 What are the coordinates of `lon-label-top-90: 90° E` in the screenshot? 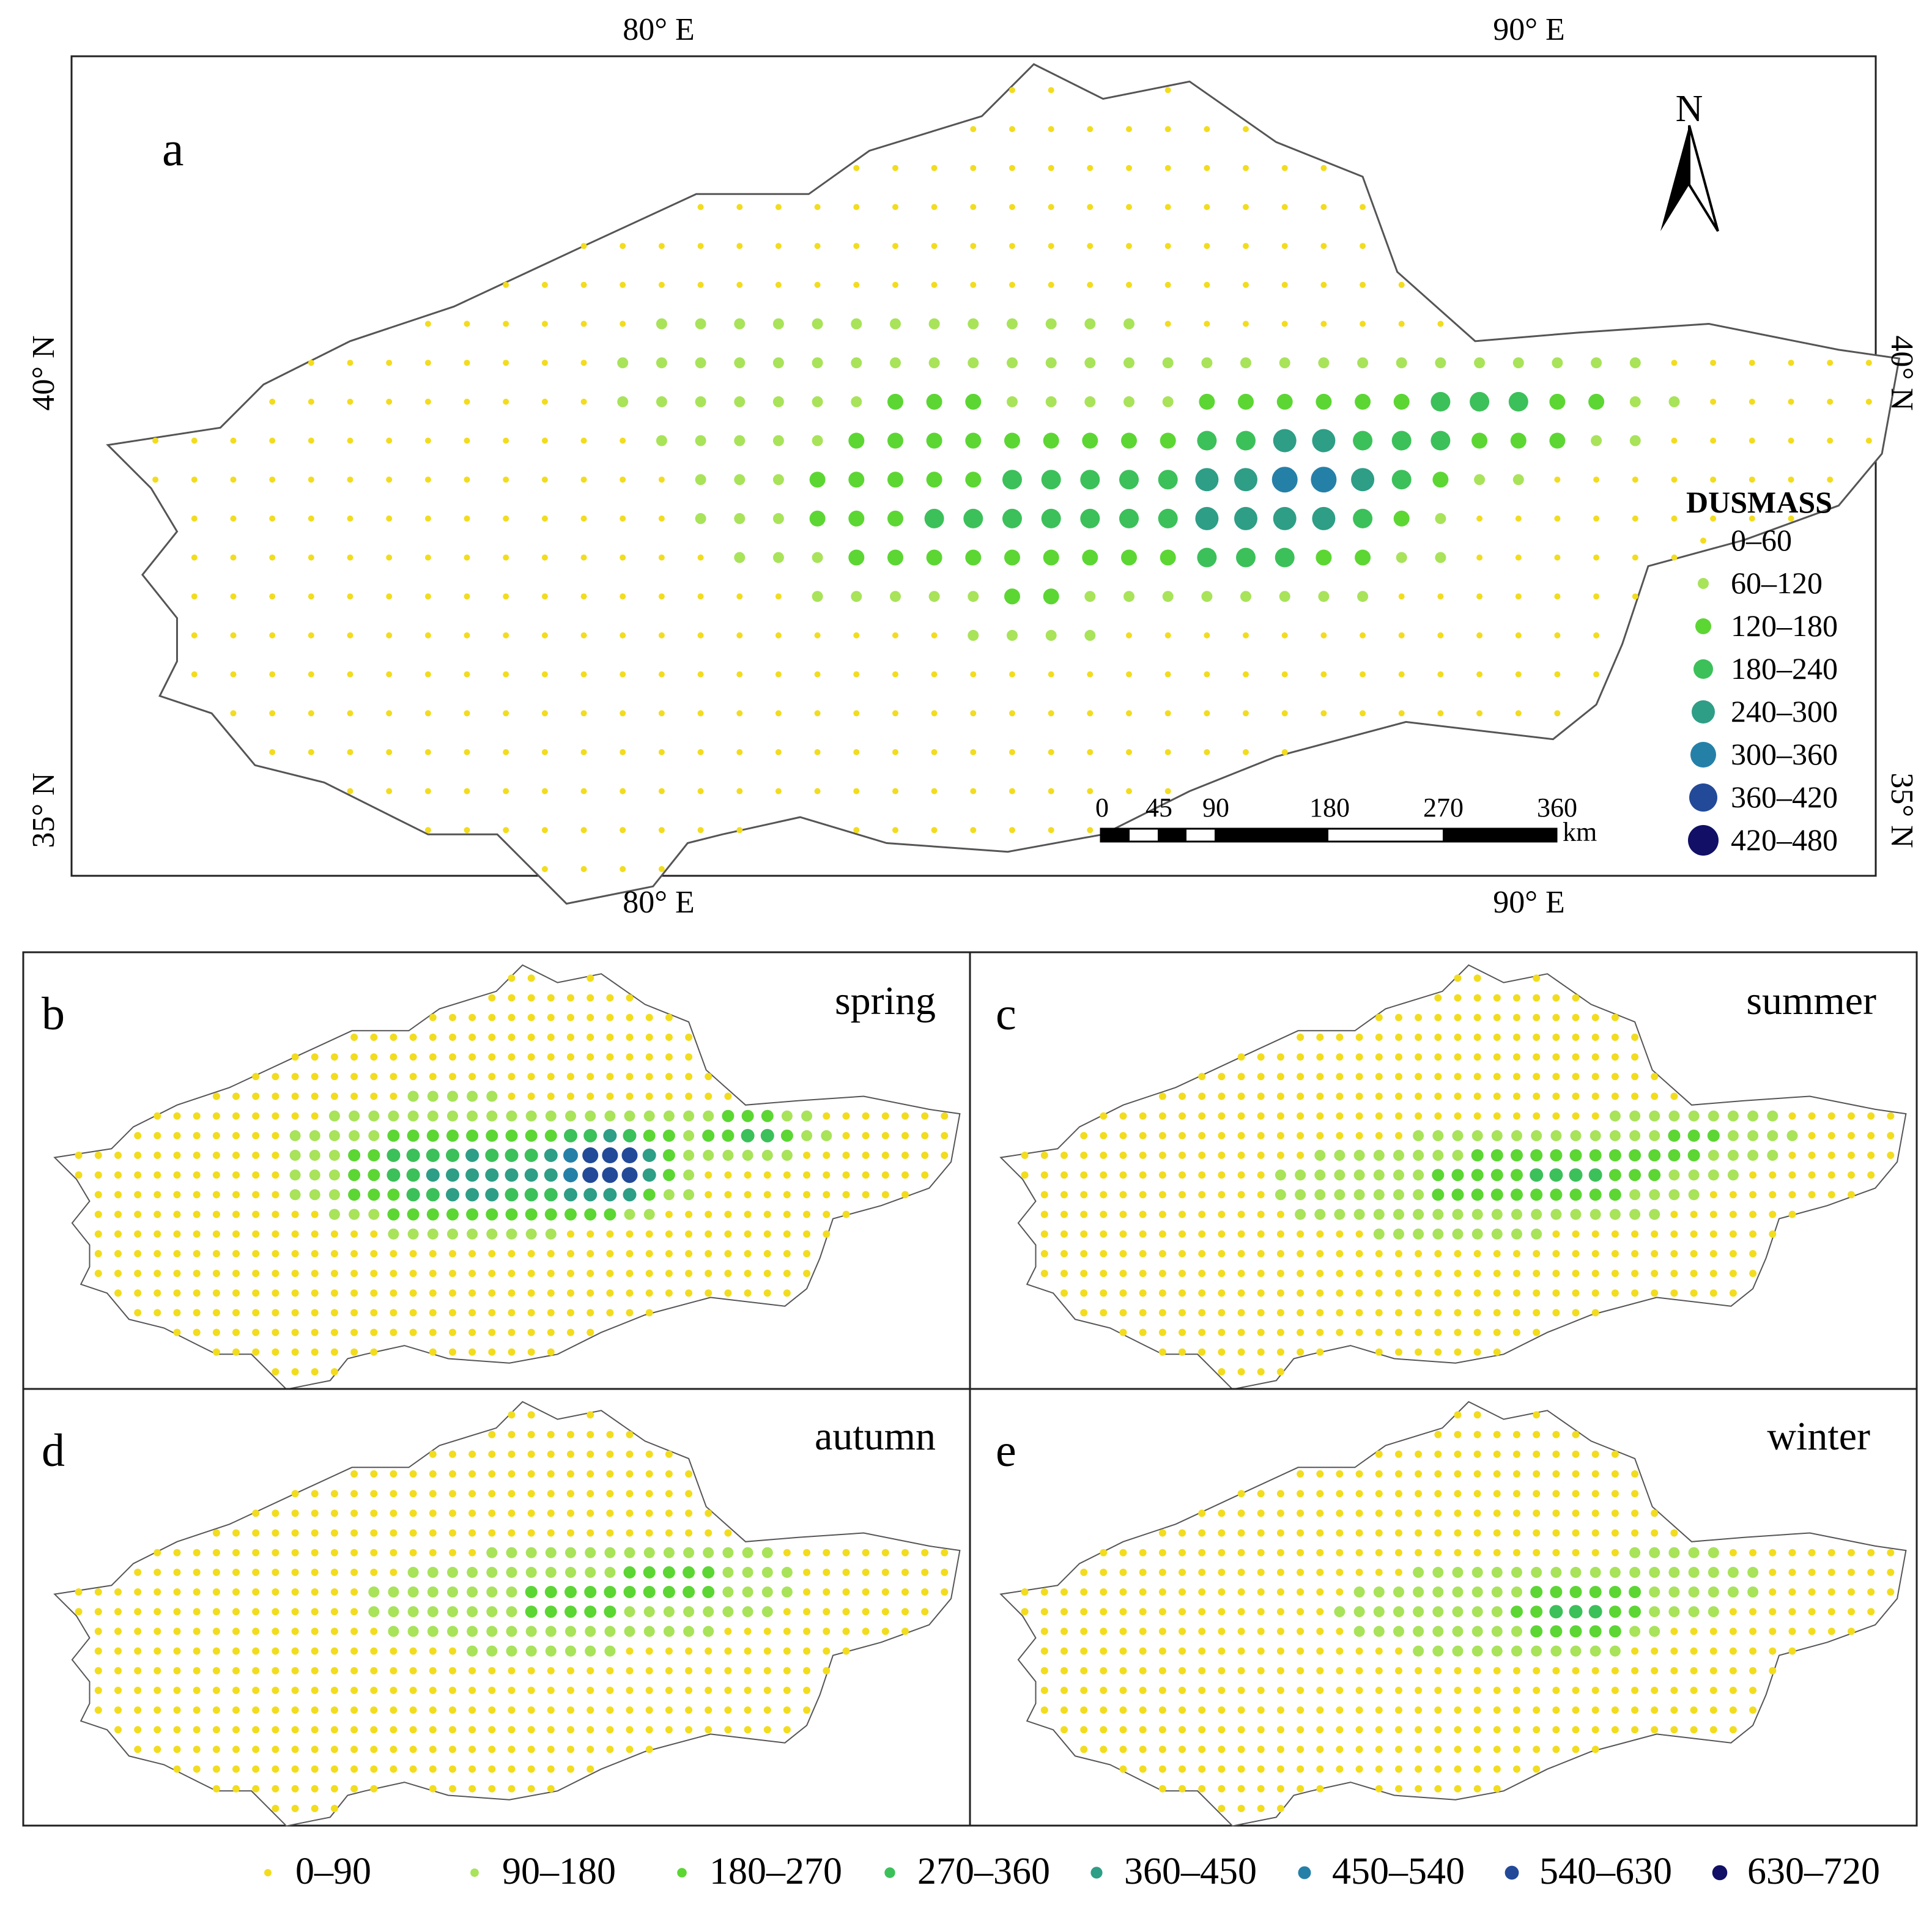 It's located at (1529, 29).